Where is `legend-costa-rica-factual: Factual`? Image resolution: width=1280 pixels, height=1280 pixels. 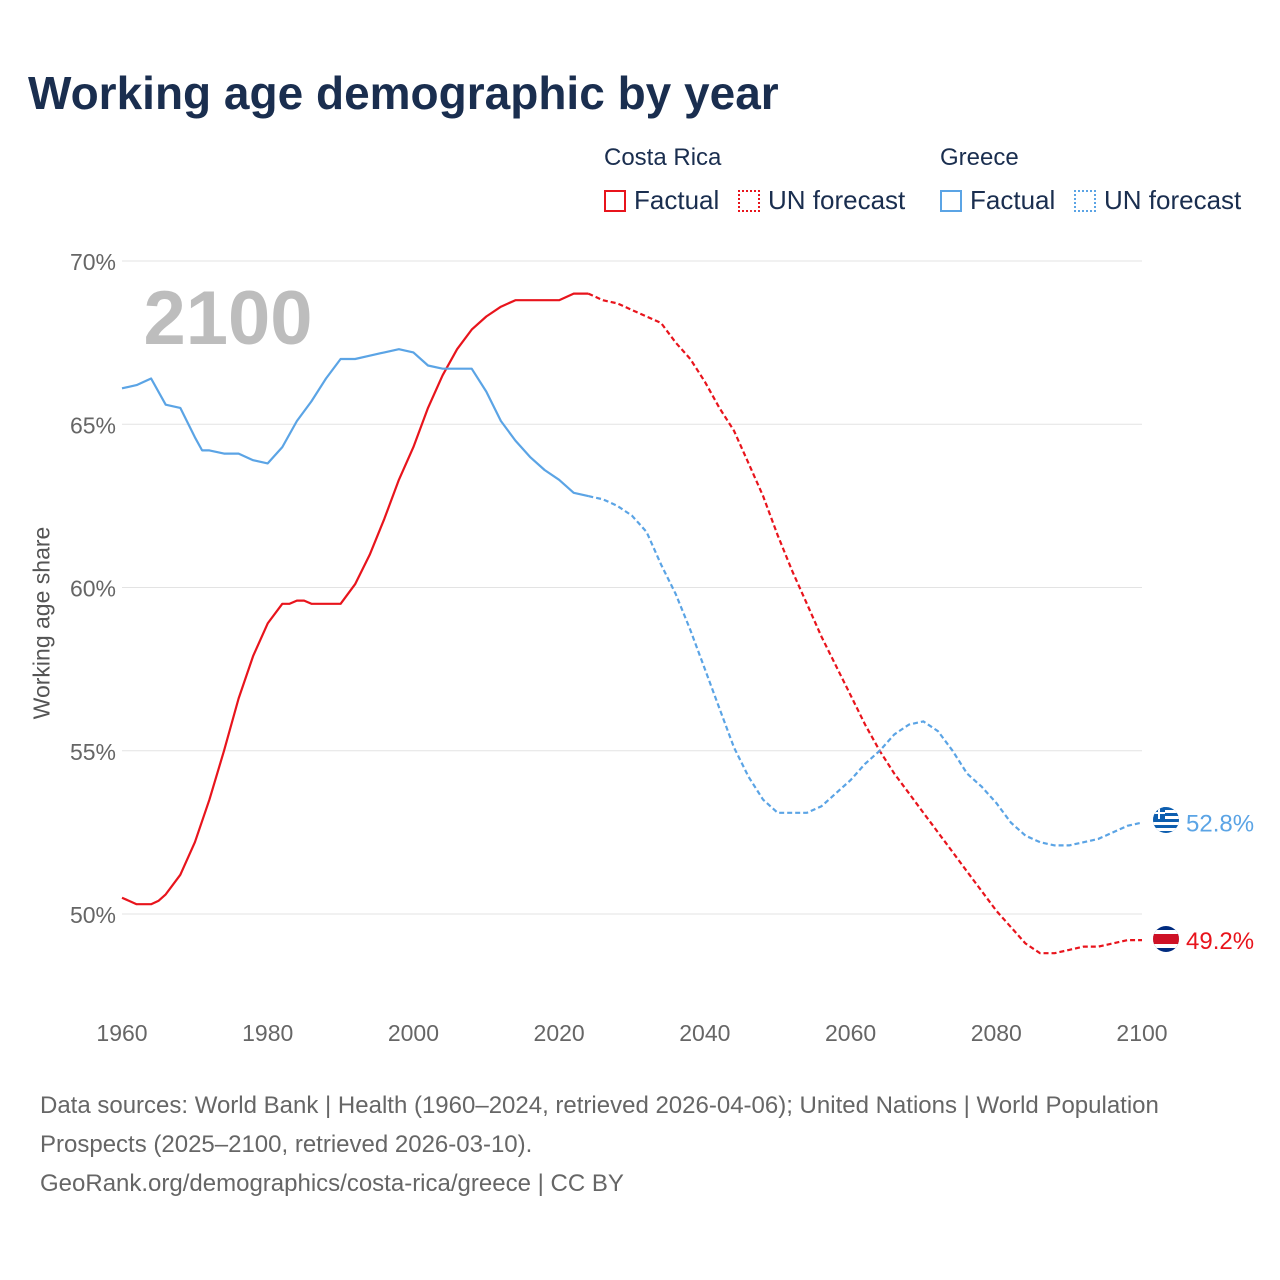 legend-costa-rica-factual: Factual is located at coordinates (661, 200).